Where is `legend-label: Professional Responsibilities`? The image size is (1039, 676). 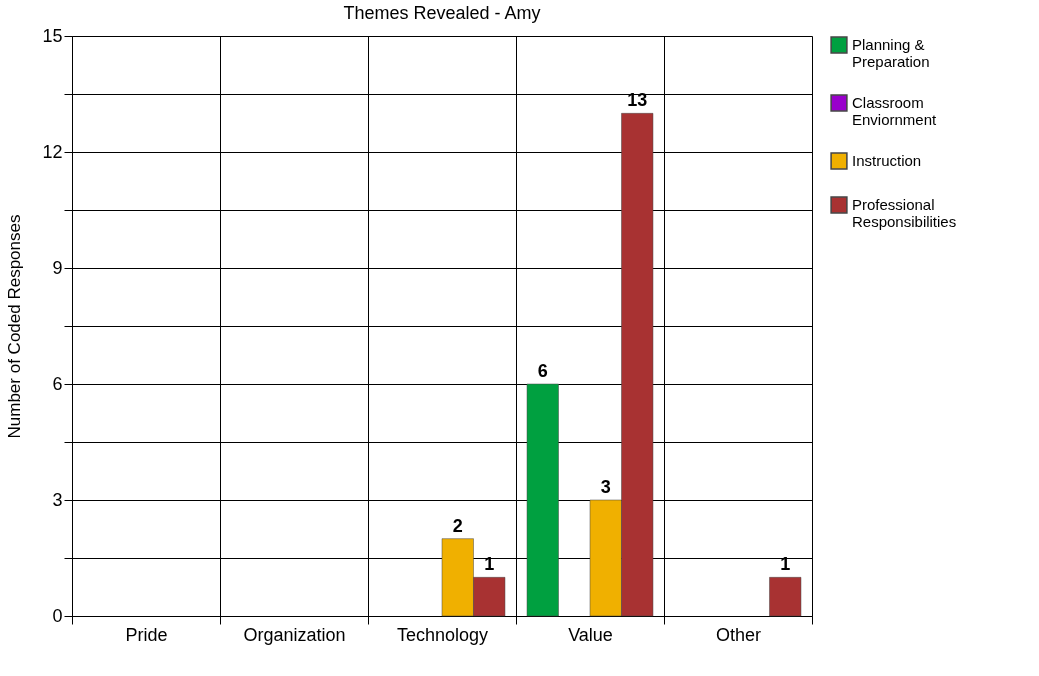
legend-label: Professional Responsibilities is located at coordinates (904, 213).